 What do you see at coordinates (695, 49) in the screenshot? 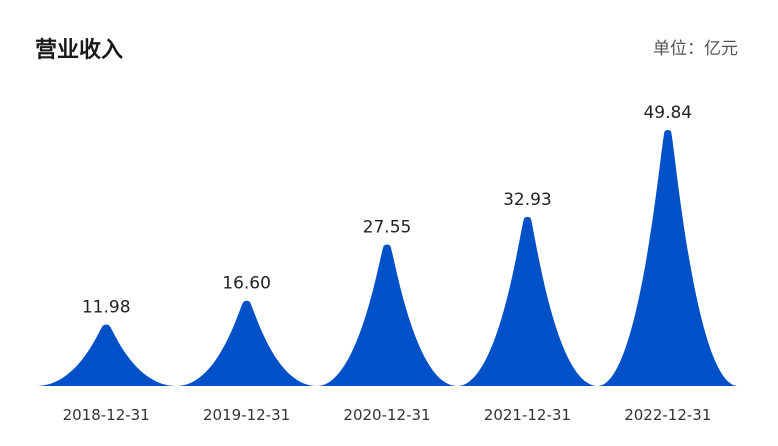
I see `unit-label: 单位：亿元` at bounding box center [695, 49].